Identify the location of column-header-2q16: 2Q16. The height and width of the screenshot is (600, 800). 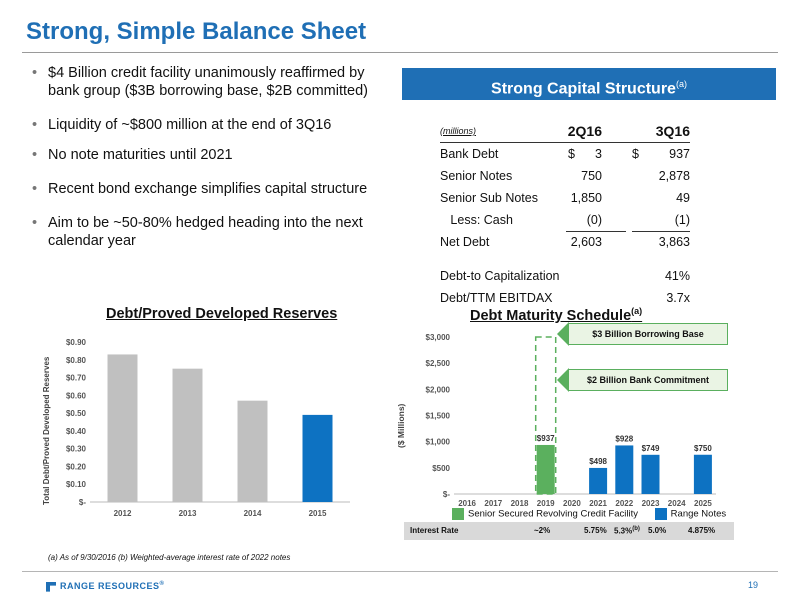
(584, 131).